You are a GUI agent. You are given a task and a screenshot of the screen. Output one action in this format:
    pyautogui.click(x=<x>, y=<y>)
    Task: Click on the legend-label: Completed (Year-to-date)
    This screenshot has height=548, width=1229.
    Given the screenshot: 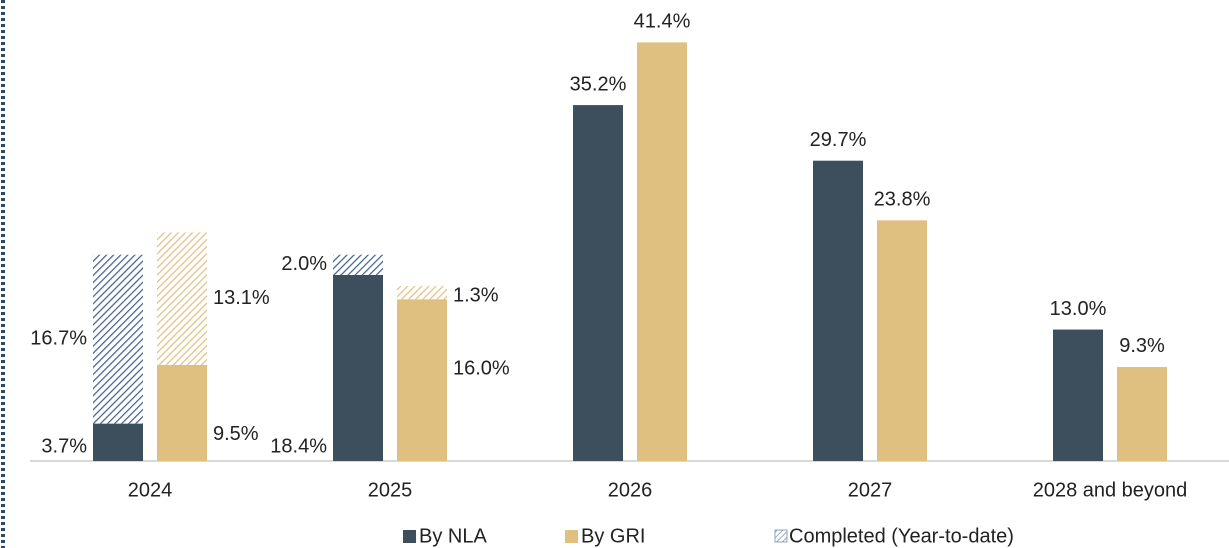 What is the action you would take?
    pyautogui.click(x=901, y=536)
    